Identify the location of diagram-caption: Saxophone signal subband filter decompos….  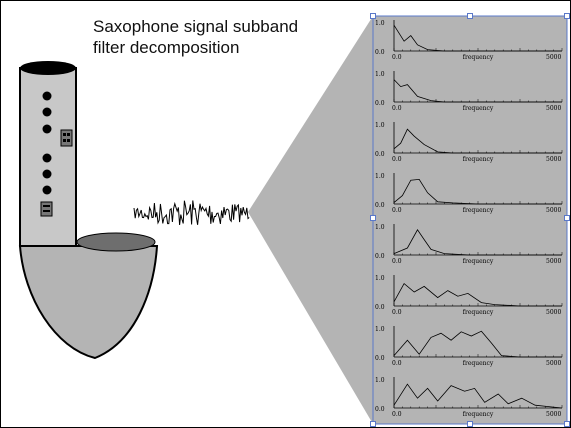
(196, 37).